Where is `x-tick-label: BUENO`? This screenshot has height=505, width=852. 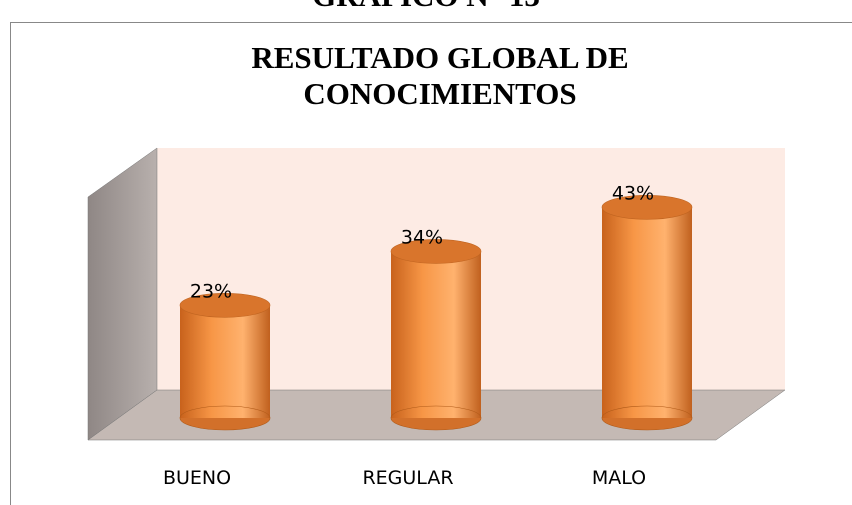 x-tick-label: BUENO is located at coordinates (197, 478).